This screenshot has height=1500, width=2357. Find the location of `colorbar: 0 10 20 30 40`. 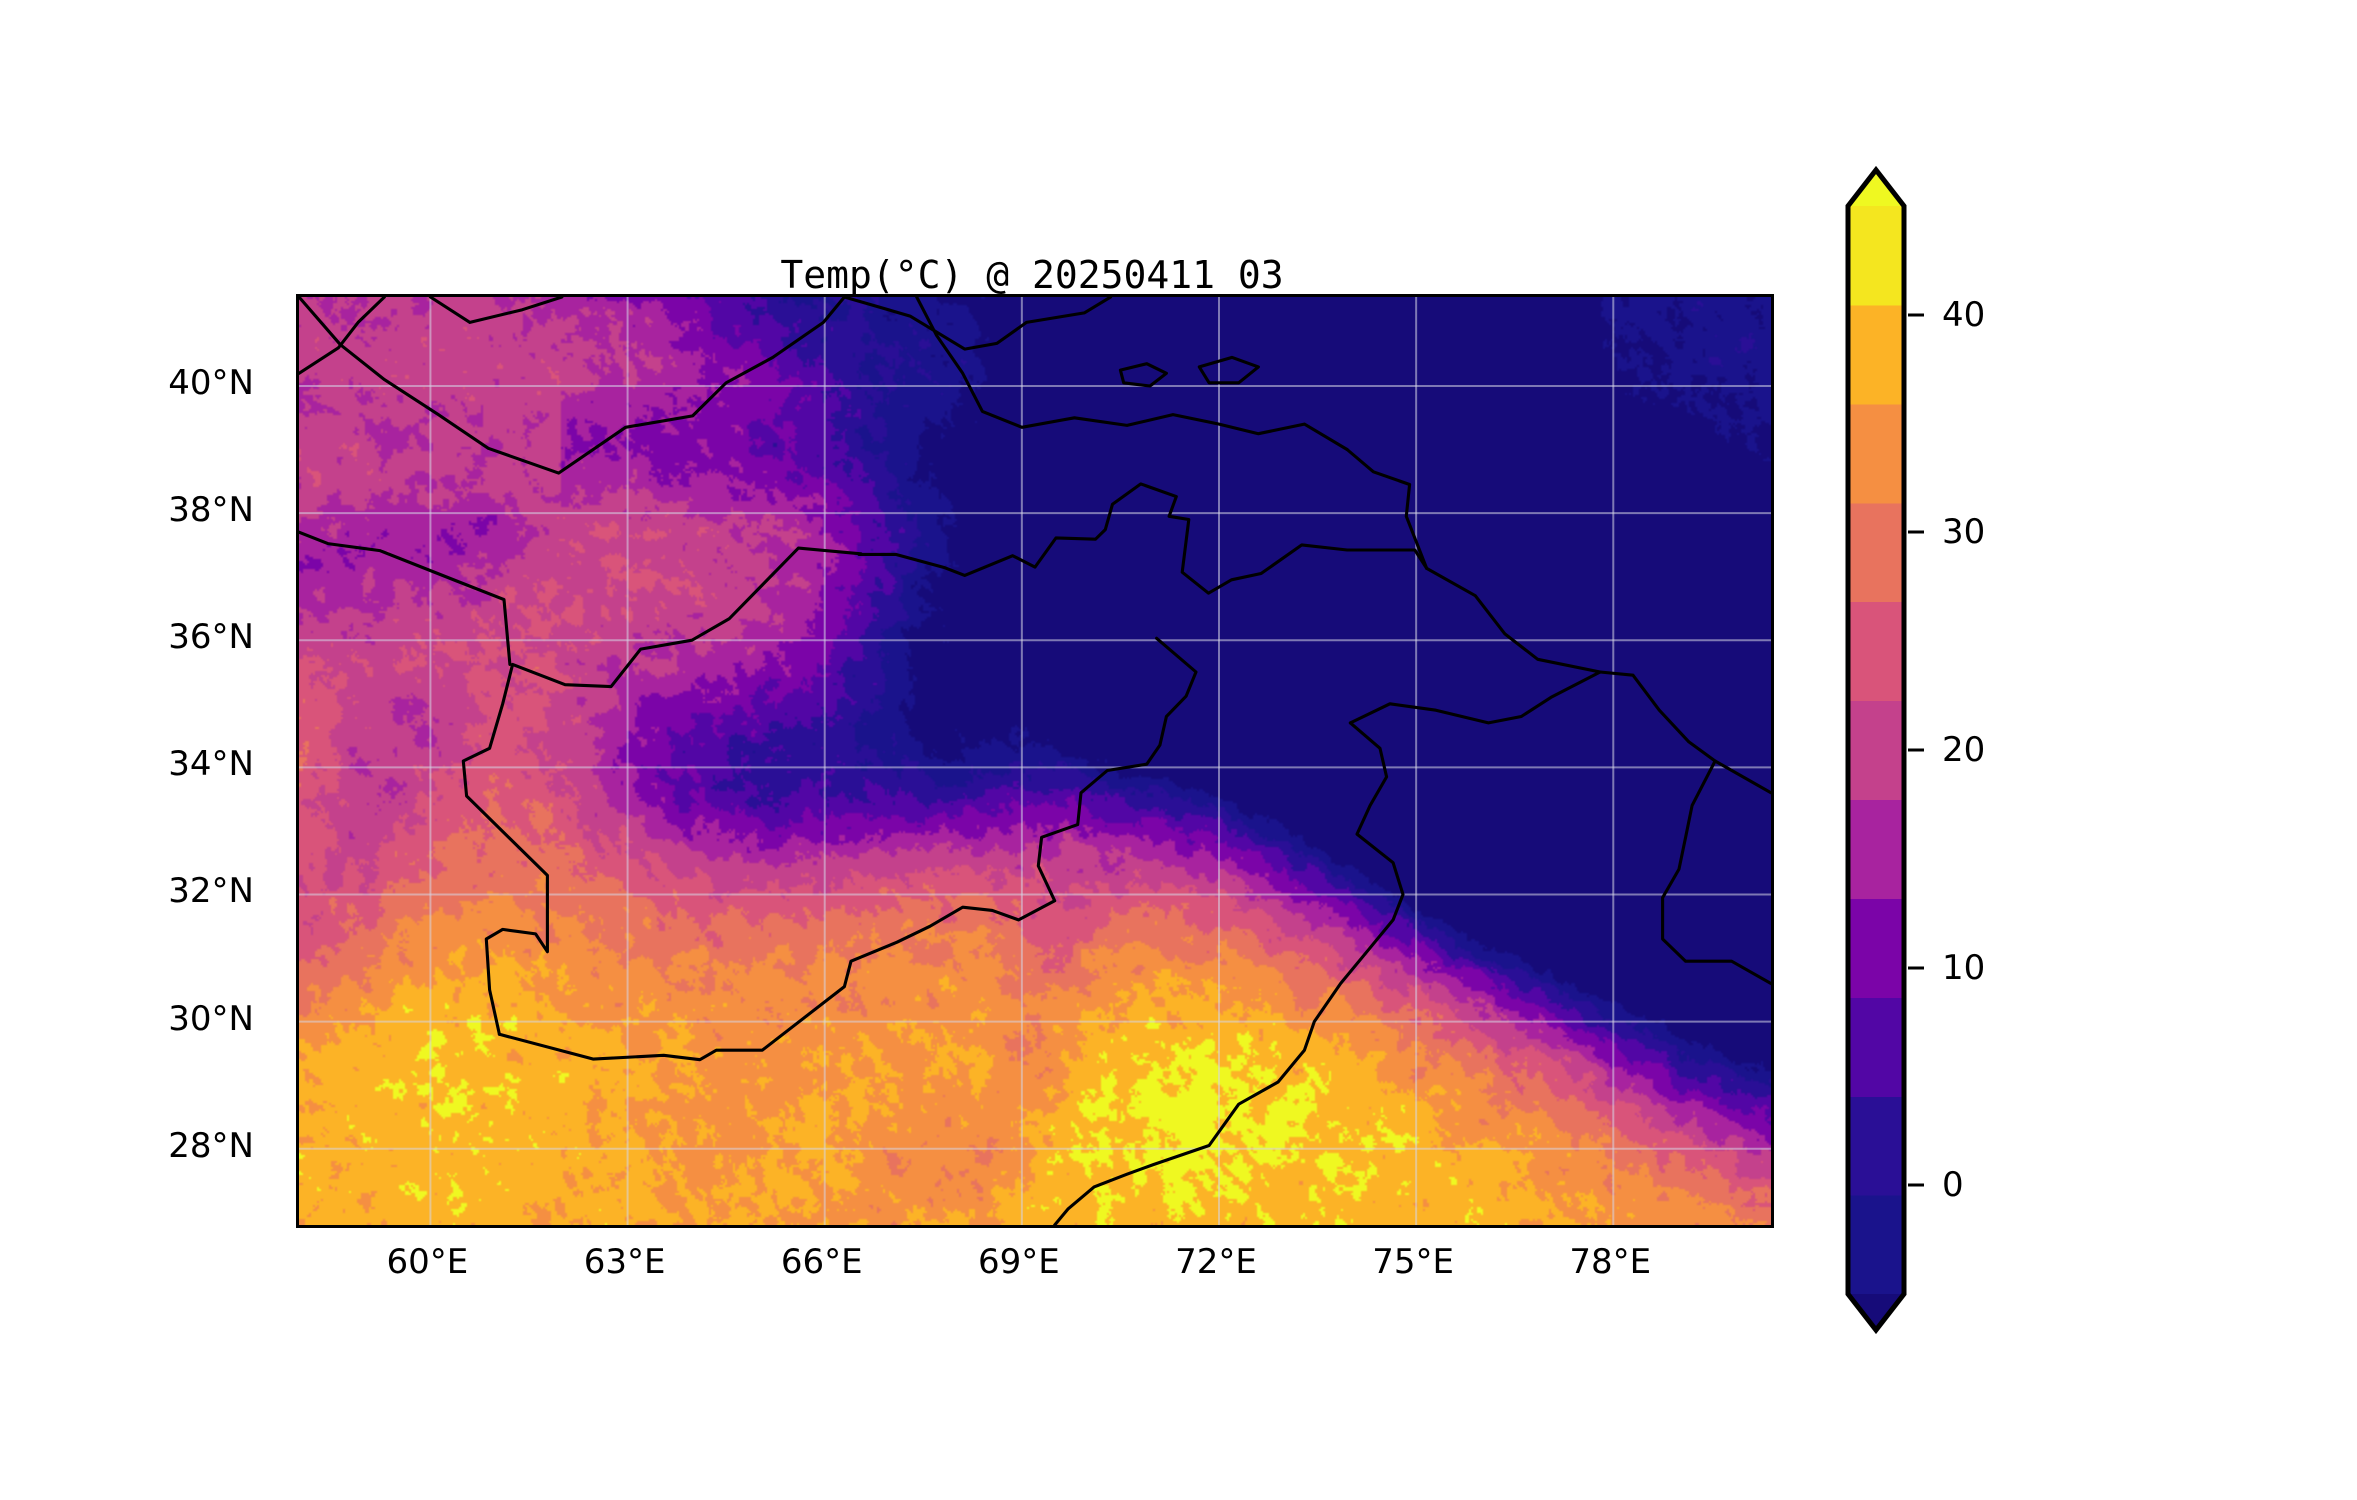

colorbar: 0 10 20 30 40 is located at coordinates (1915, 750).